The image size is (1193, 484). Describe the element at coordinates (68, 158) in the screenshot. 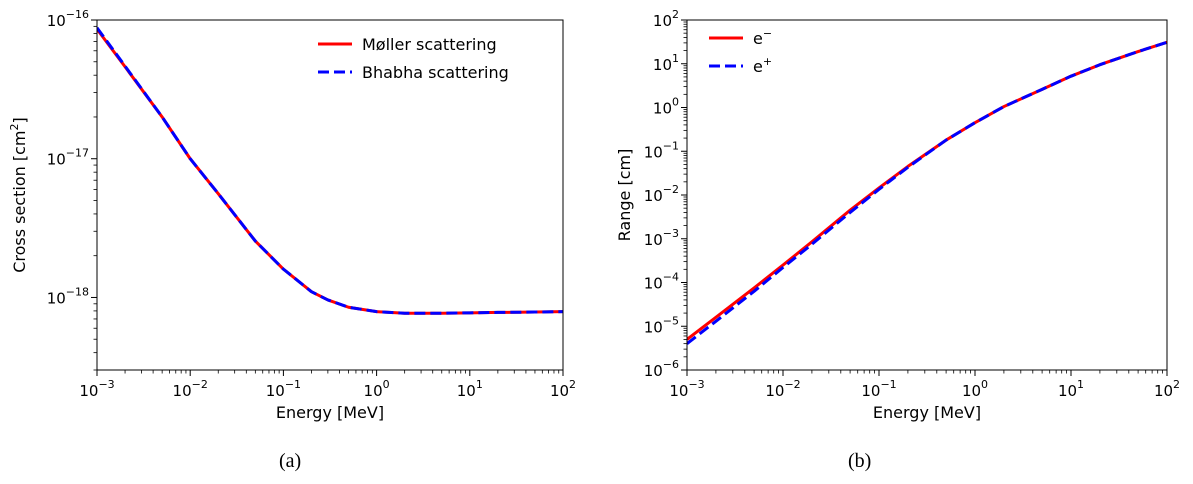

I see `y-tick-label: 10⁻¹⁷` at that location.